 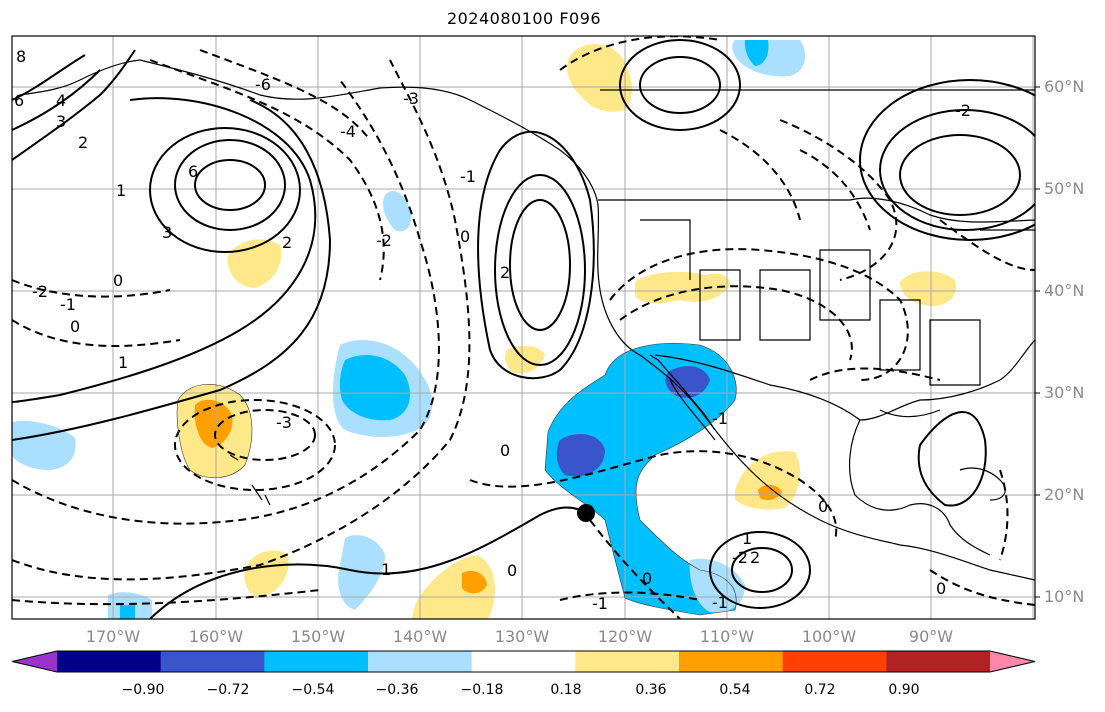 I want to click on colorbar-label: −0.90, so click(x=143, y=690).